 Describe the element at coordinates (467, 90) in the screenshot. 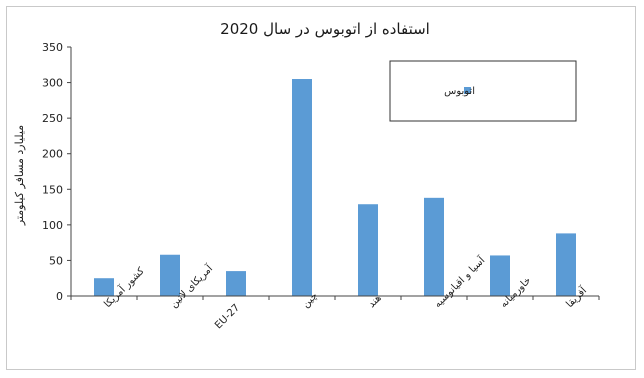

I see `legend-swatch` at that location.